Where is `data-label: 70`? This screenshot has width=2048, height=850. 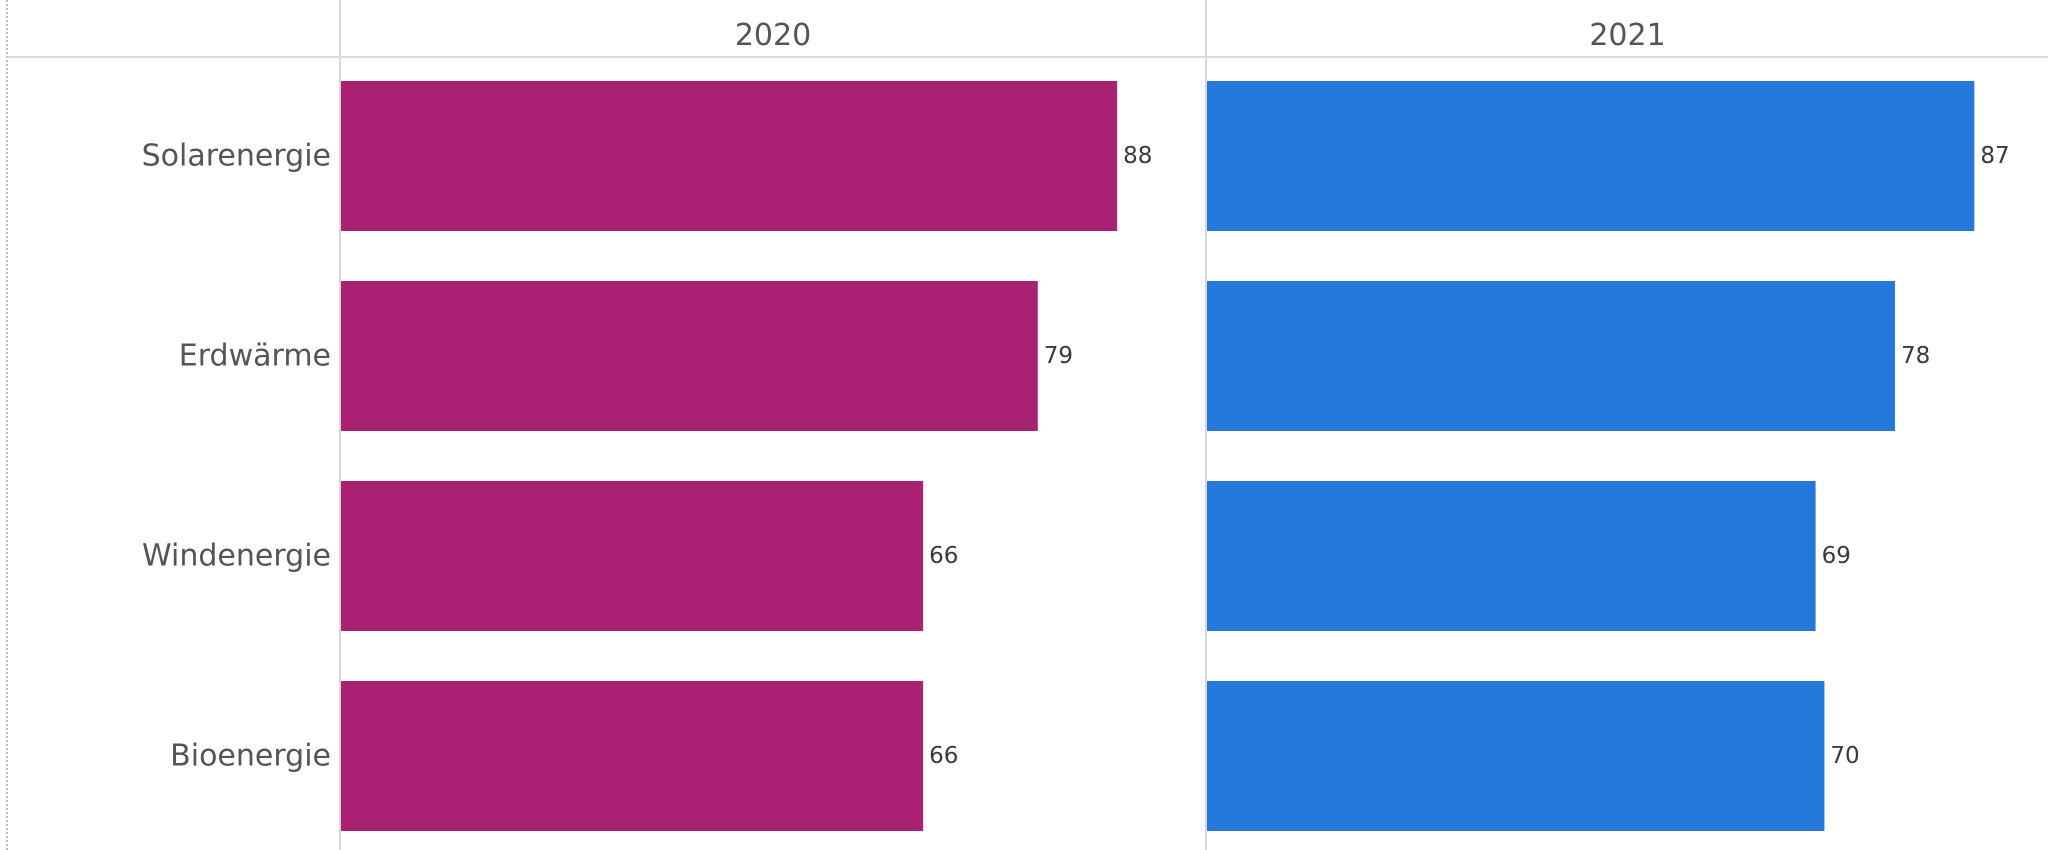 data-label: 70 is located at coordinates (1844, 756).